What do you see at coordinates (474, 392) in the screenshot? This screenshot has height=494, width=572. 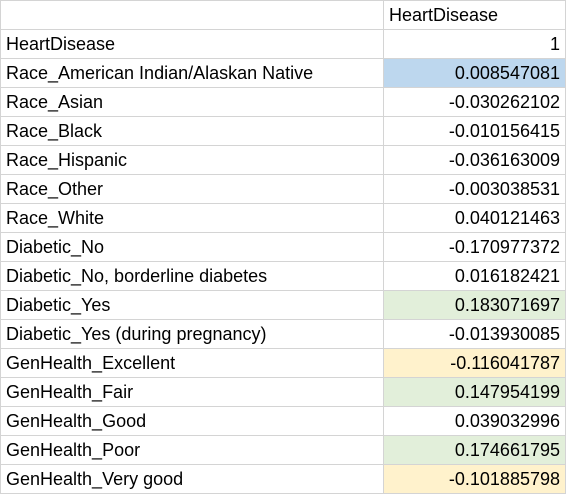 I see `row-value-cell: 0.147954199` at bounding box center [474, 392].